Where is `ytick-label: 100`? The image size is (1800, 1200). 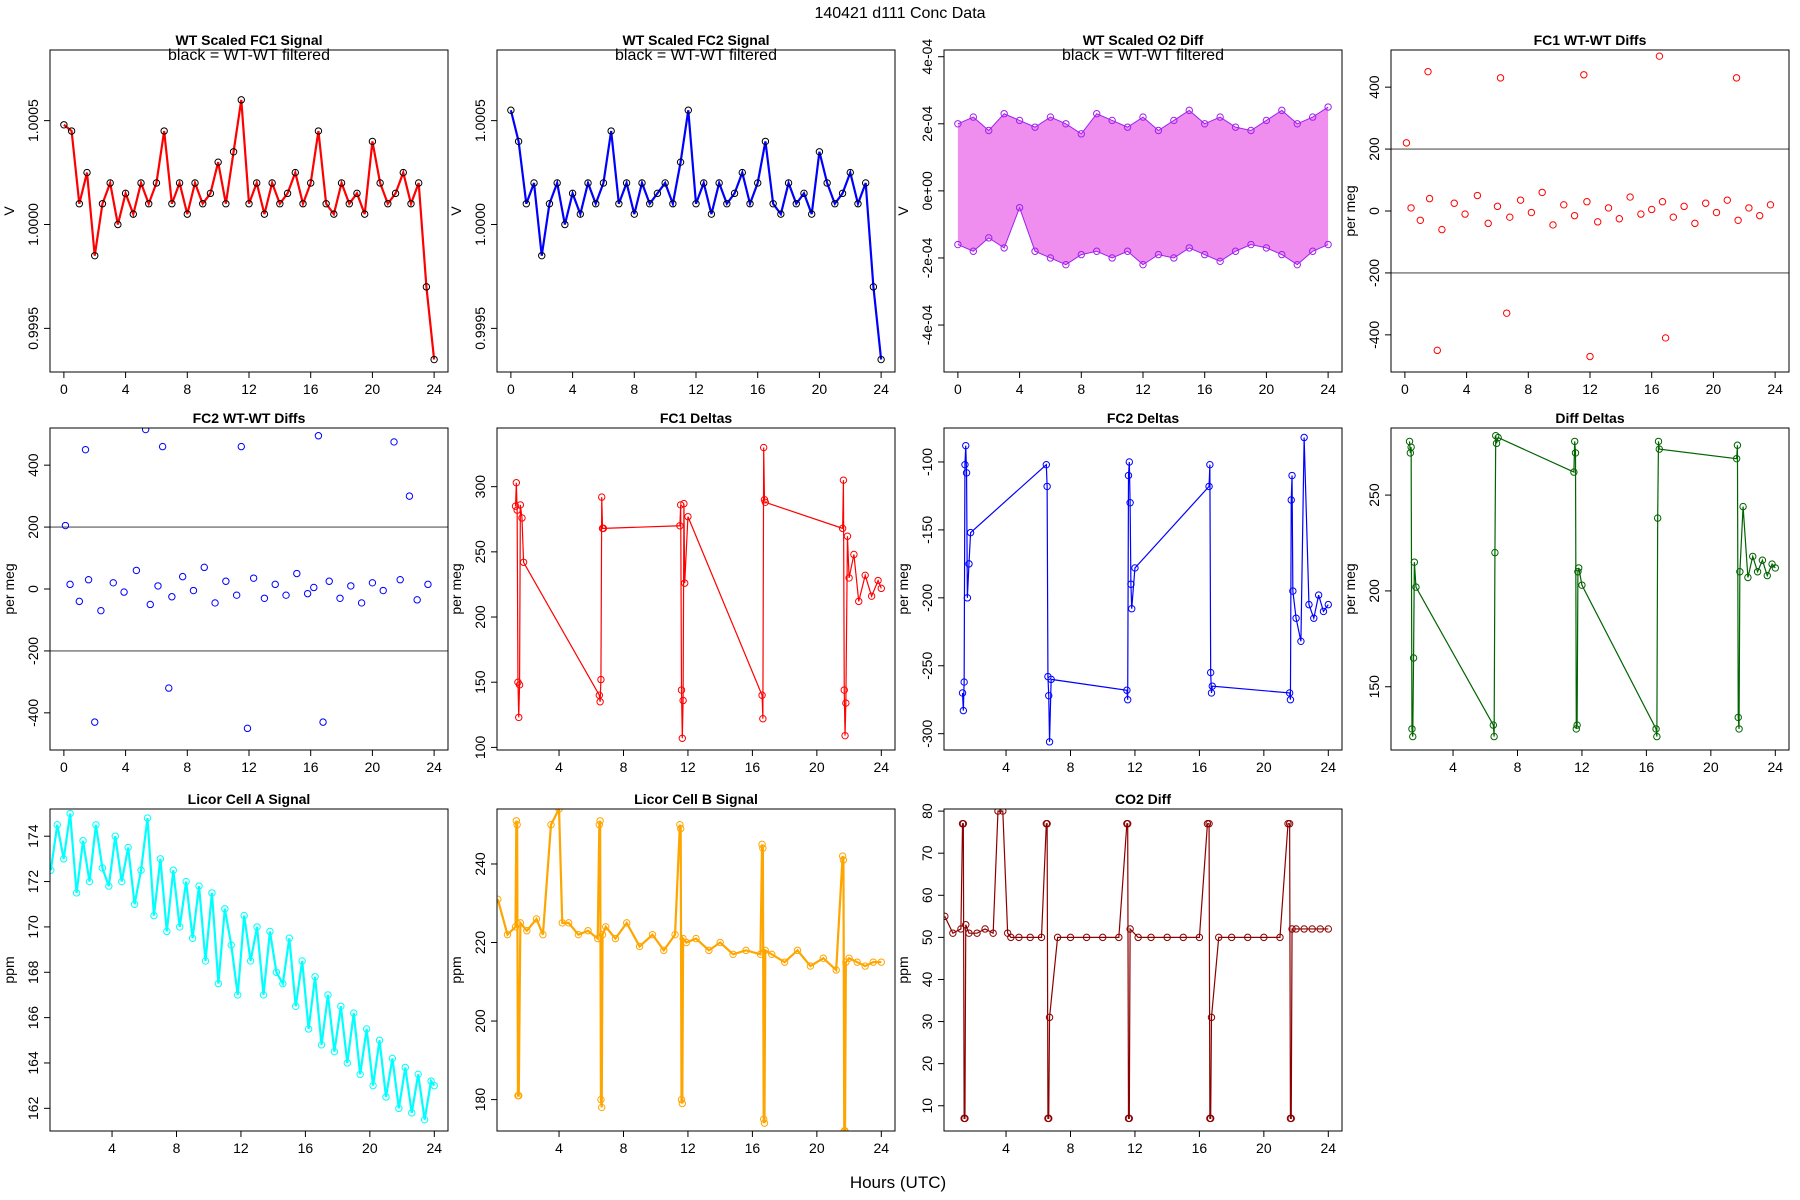 ytick-label: 100 is located at coordinates (480, 748).